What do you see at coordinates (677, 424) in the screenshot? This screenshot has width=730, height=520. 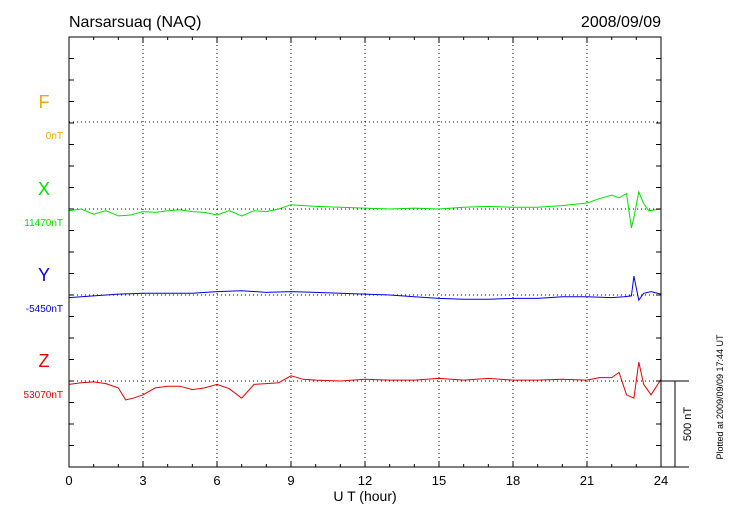 I see `scale-bar: 500 nT` at bounding box center [677, 424].